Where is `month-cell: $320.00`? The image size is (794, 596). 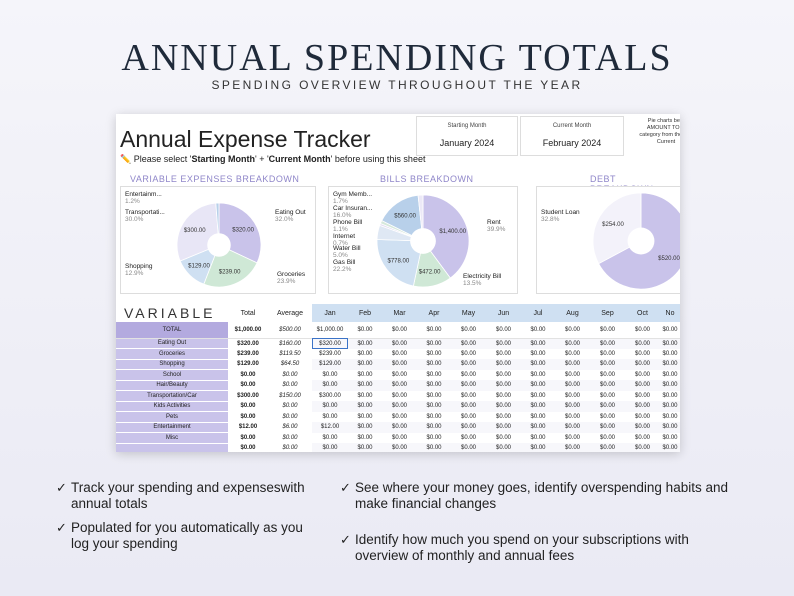
month-cell: $320.00 is located at coordinates (330, 343).